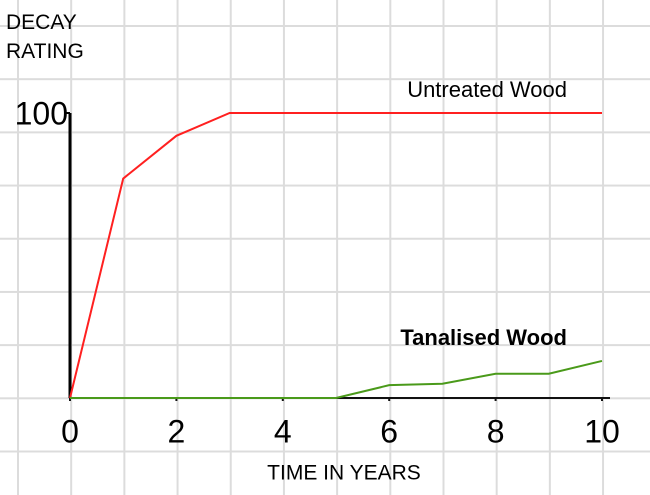 The image size is (650, 495). What do you see at coordinates (177, 431) in the screenshot?
I see `x-tick-label: 2` at bounding box center [177, 431].